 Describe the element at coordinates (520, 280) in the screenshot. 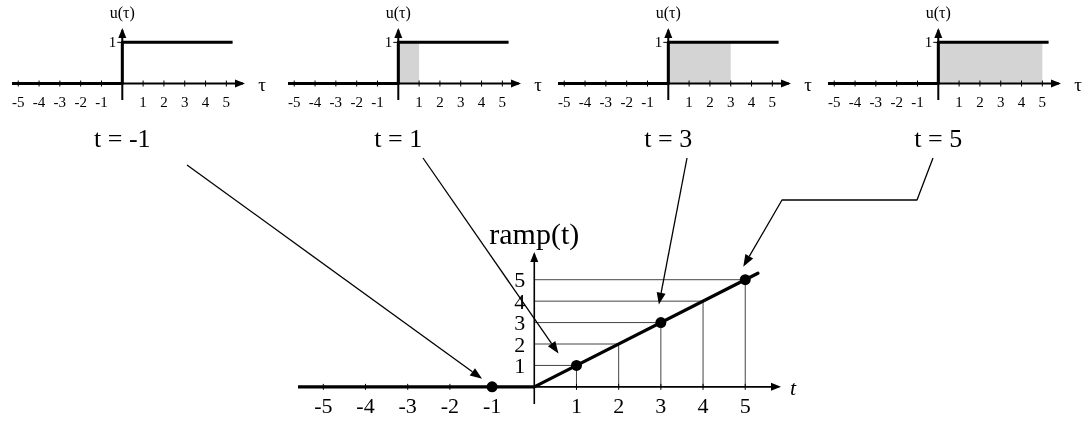

I see `y-tick-label: 5` at that location.